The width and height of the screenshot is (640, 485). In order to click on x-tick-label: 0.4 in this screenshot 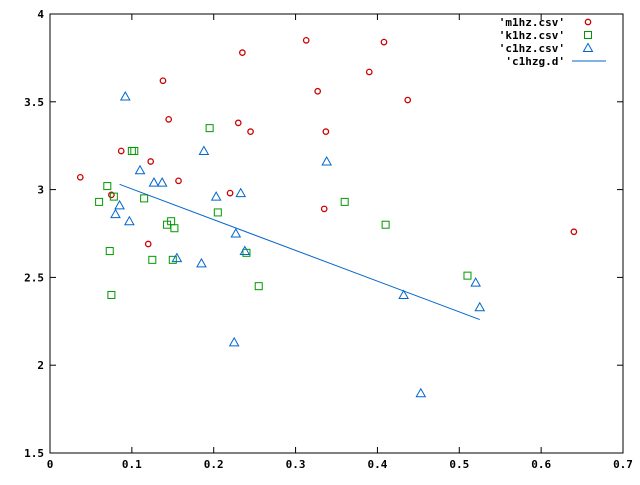, I will do `click(377, 464)`.